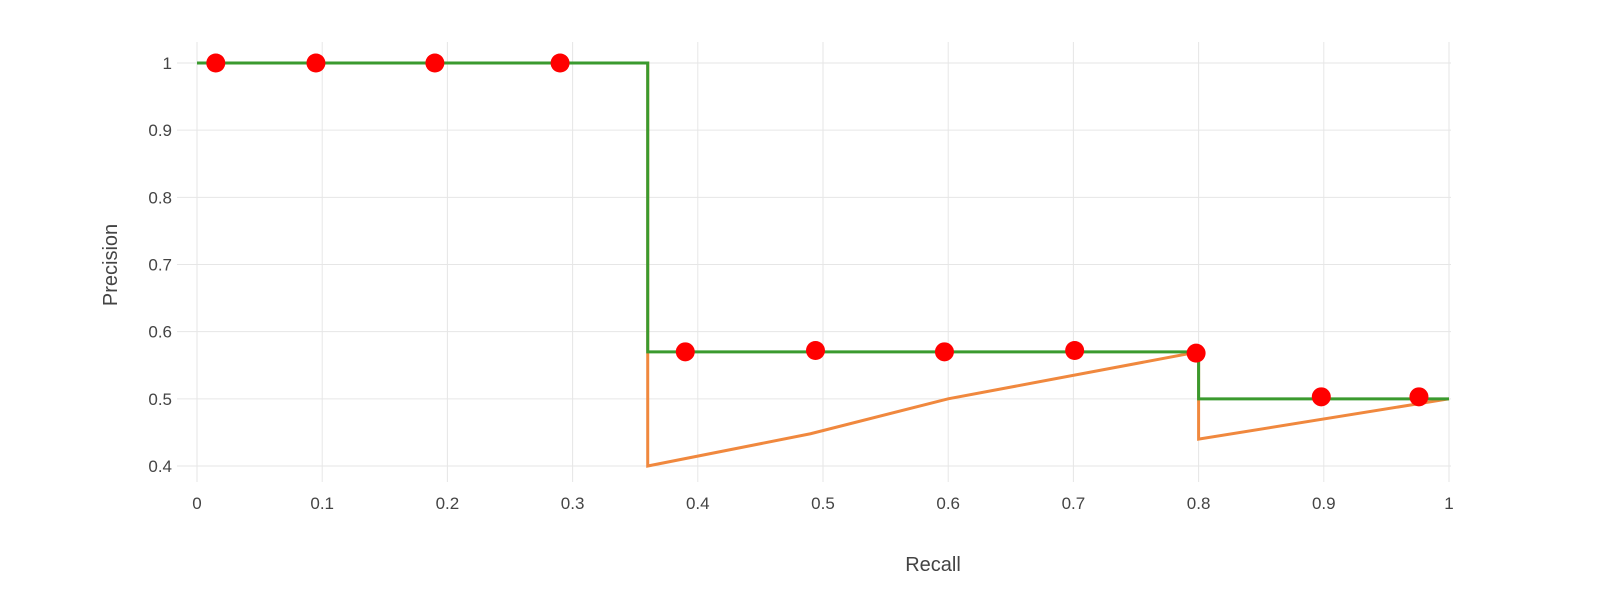 This screenshot has height=596, width=1600. Describe the element at coordinates (160, 130) in the screenshot. I see `y-tick-label: 0.9` at that location.